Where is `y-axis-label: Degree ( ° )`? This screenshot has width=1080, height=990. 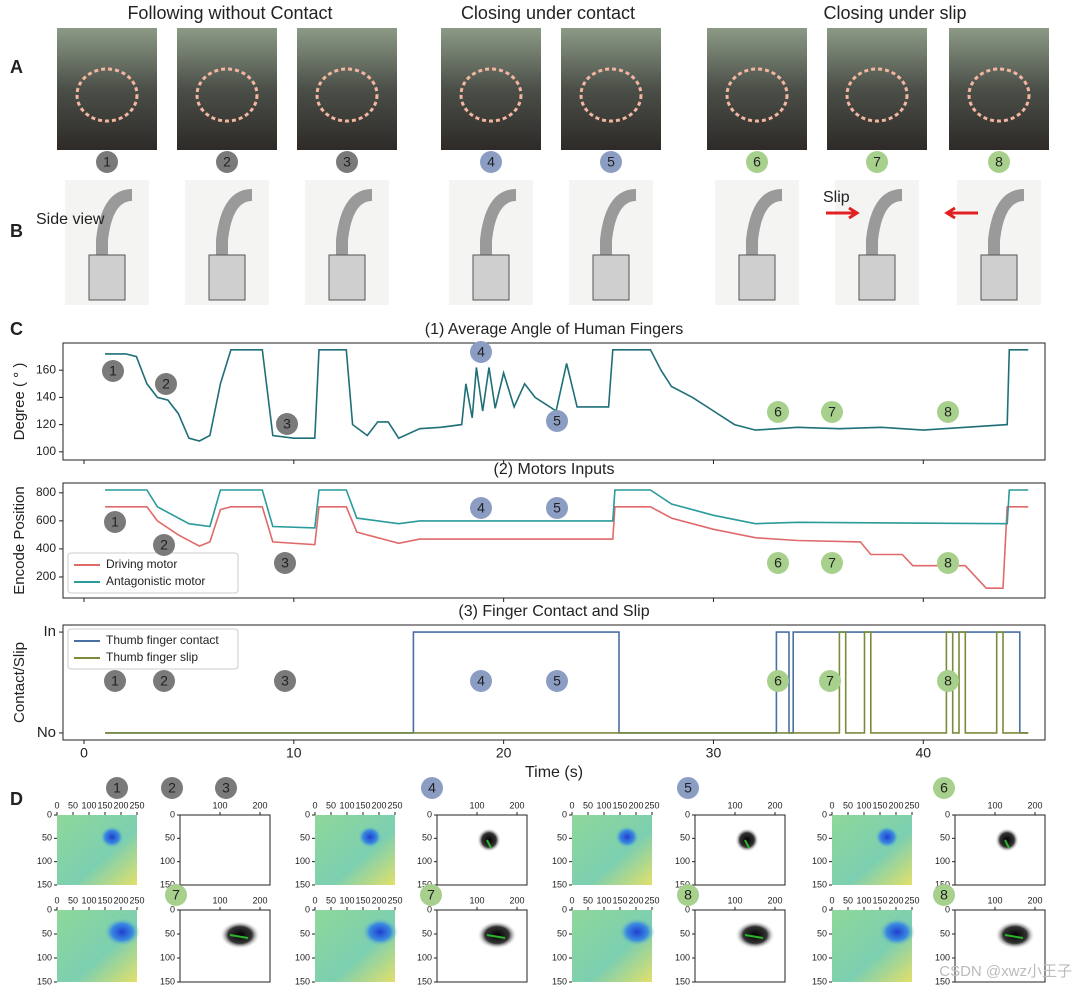 y-axis-label: Degree ( ° ) is located at coordinates (19, 402).